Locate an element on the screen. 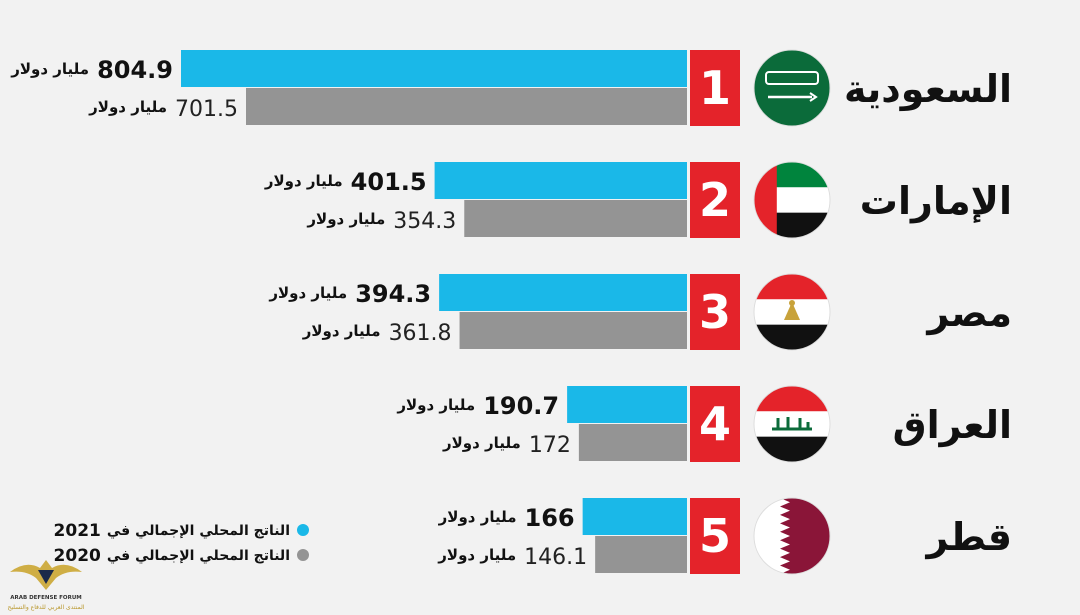 The width and height of the screenshot is (1080, 615). country-name: الإمارات is located at coordinates (936, 201).